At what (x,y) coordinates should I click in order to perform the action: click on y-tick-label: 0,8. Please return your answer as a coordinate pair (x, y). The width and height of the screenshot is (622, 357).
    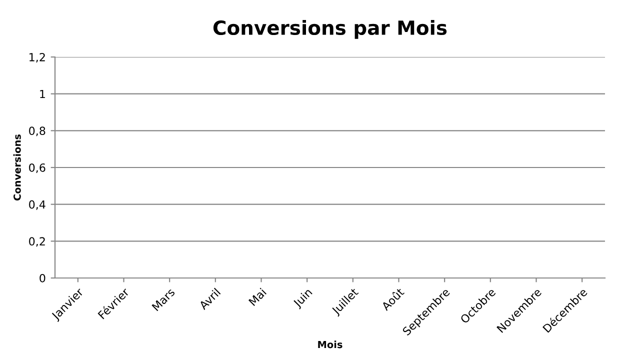
    Looking at the image, I should click on (37, 131).